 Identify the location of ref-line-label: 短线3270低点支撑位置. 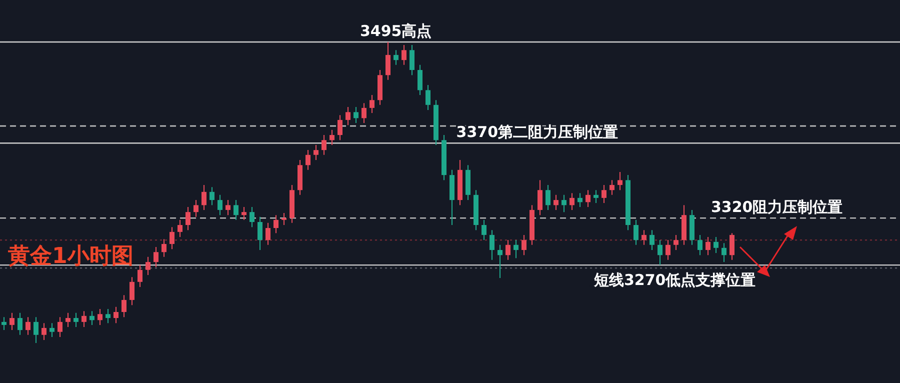
(674, 280).